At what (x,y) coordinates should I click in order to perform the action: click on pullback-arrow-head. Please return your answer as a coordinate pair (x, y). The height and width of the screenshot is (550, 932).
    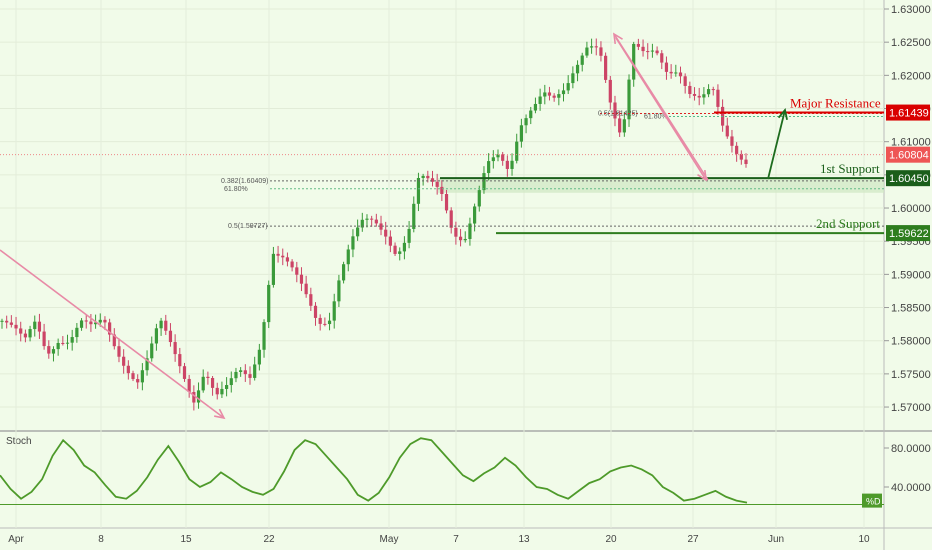
    Looking at the image, I should click on (702, 175).